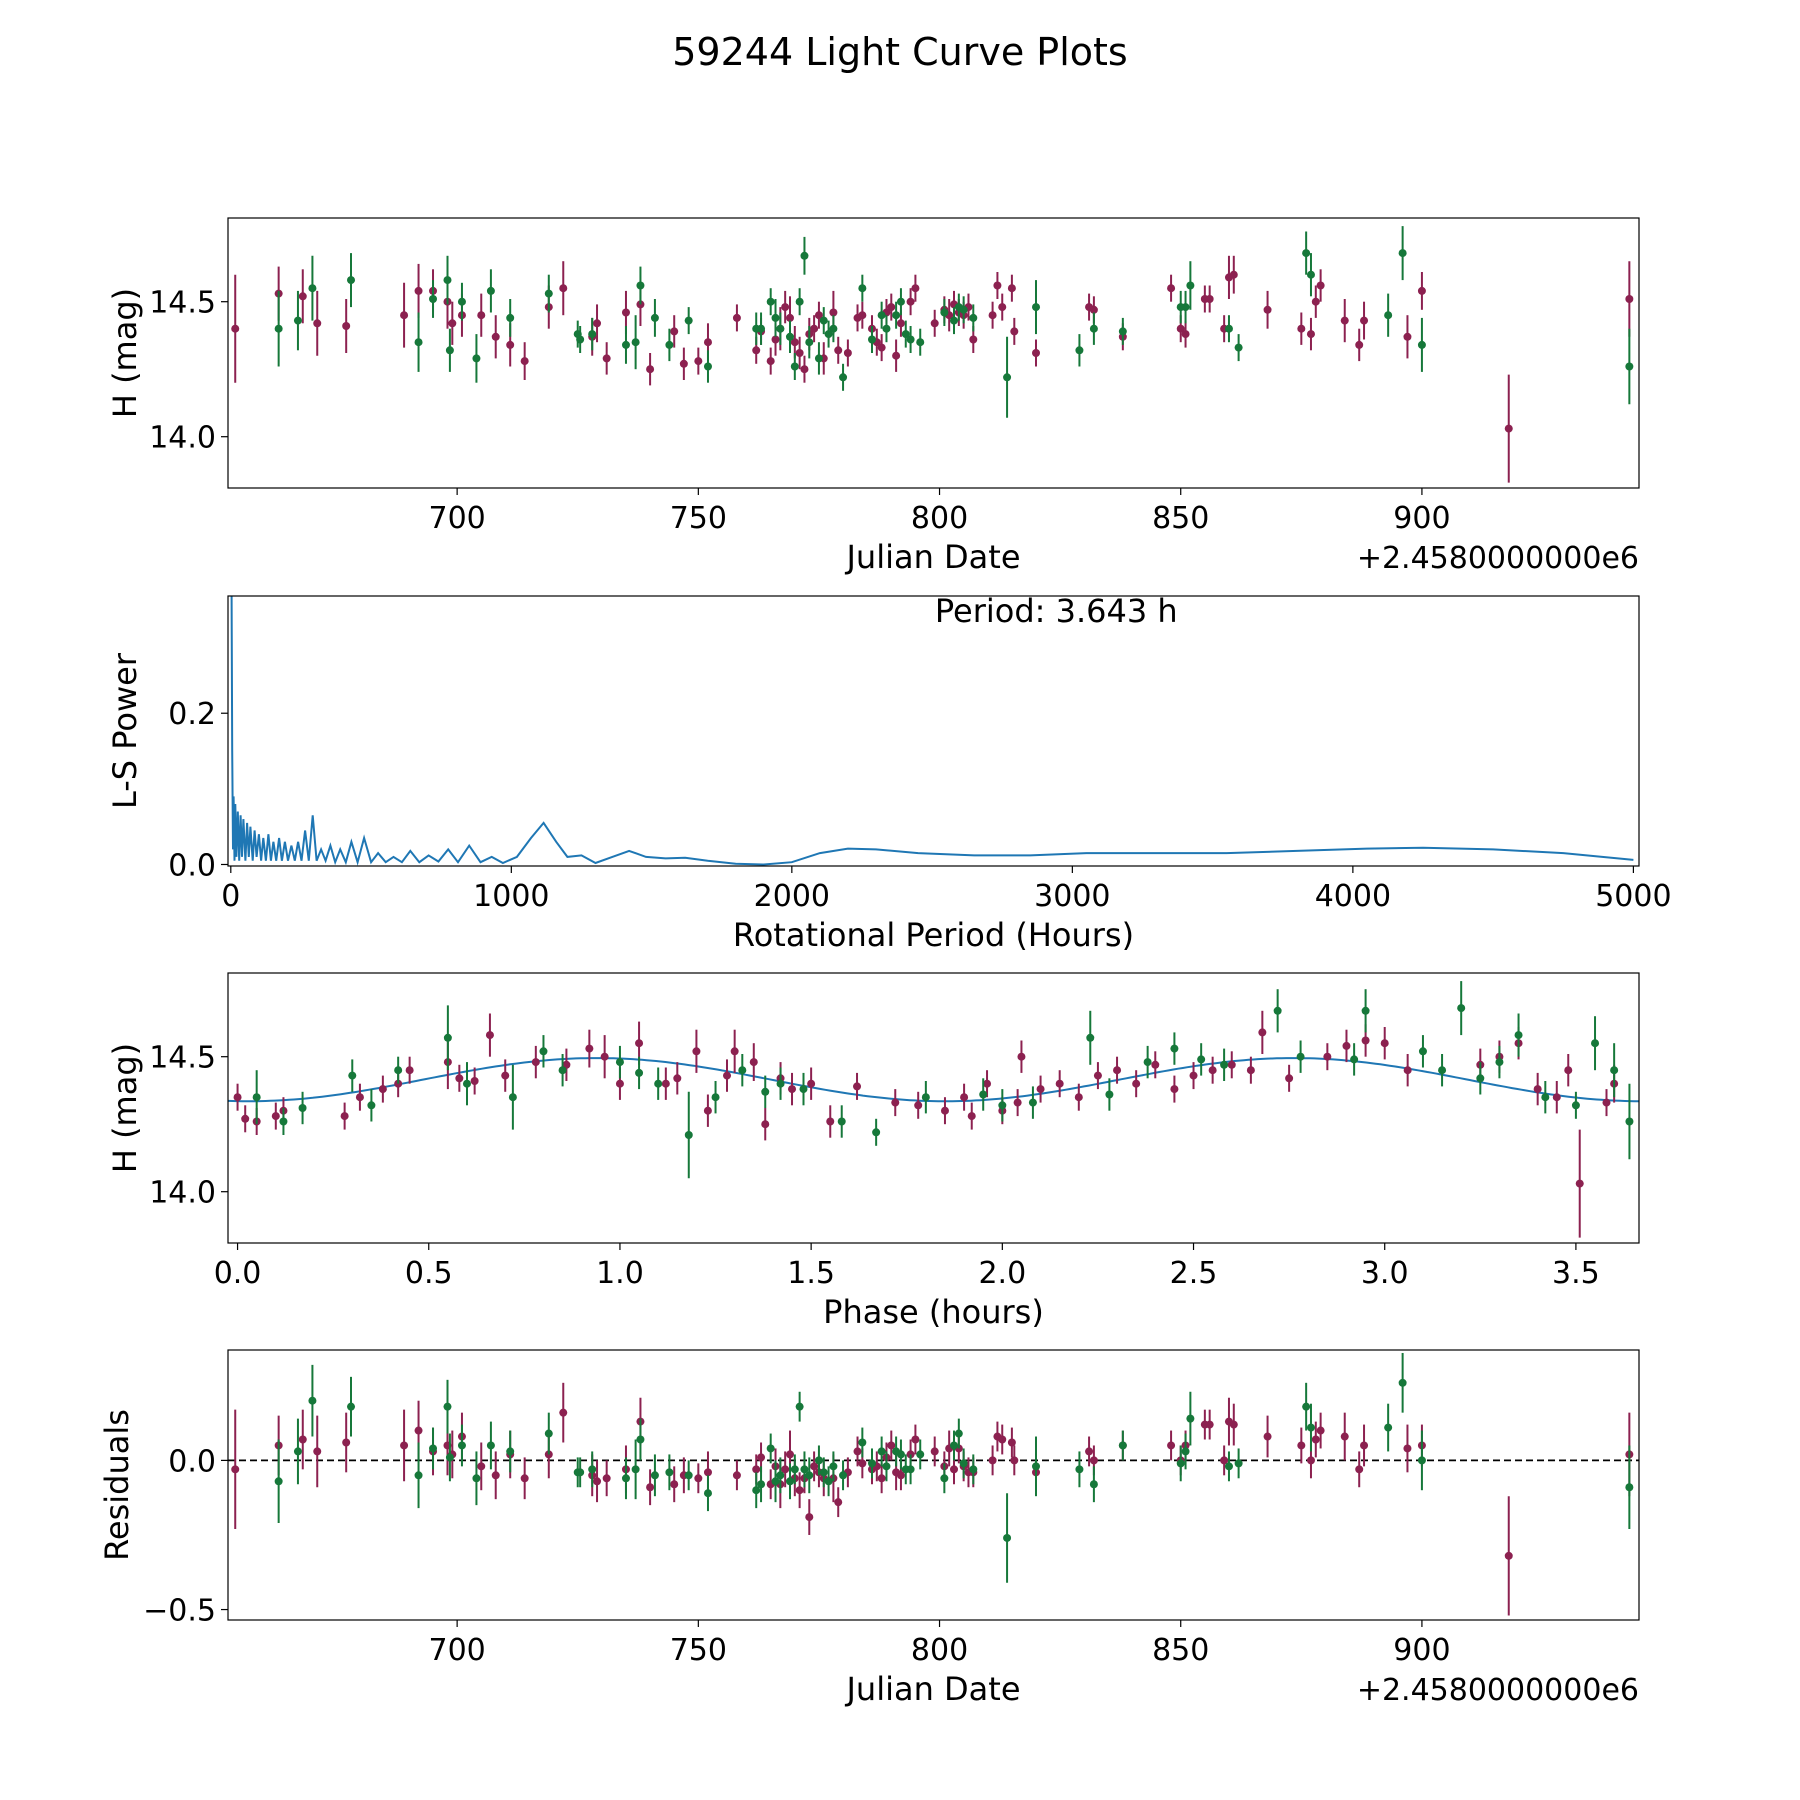 This screenshot has width=1800, height=1800. Describe the element at coordinates (125, 730) in the screenshot. I see `y-axis-label: L-S Power` at that location.